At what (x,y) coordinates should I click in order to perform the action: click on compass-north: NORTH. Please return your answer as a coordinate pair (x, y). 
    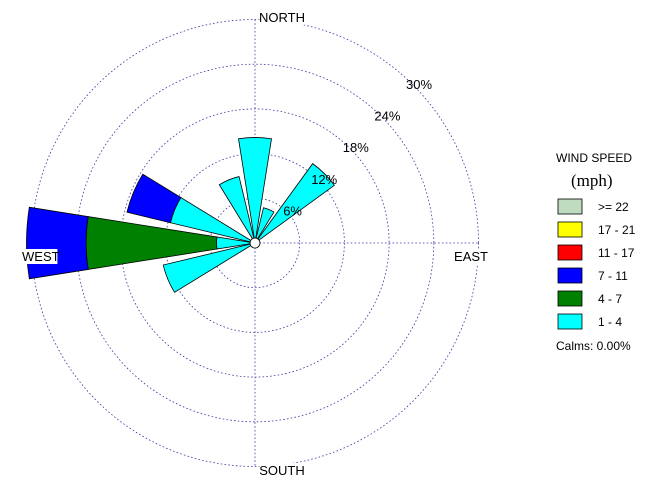
    Looking at the image, I should click on (282, 17).